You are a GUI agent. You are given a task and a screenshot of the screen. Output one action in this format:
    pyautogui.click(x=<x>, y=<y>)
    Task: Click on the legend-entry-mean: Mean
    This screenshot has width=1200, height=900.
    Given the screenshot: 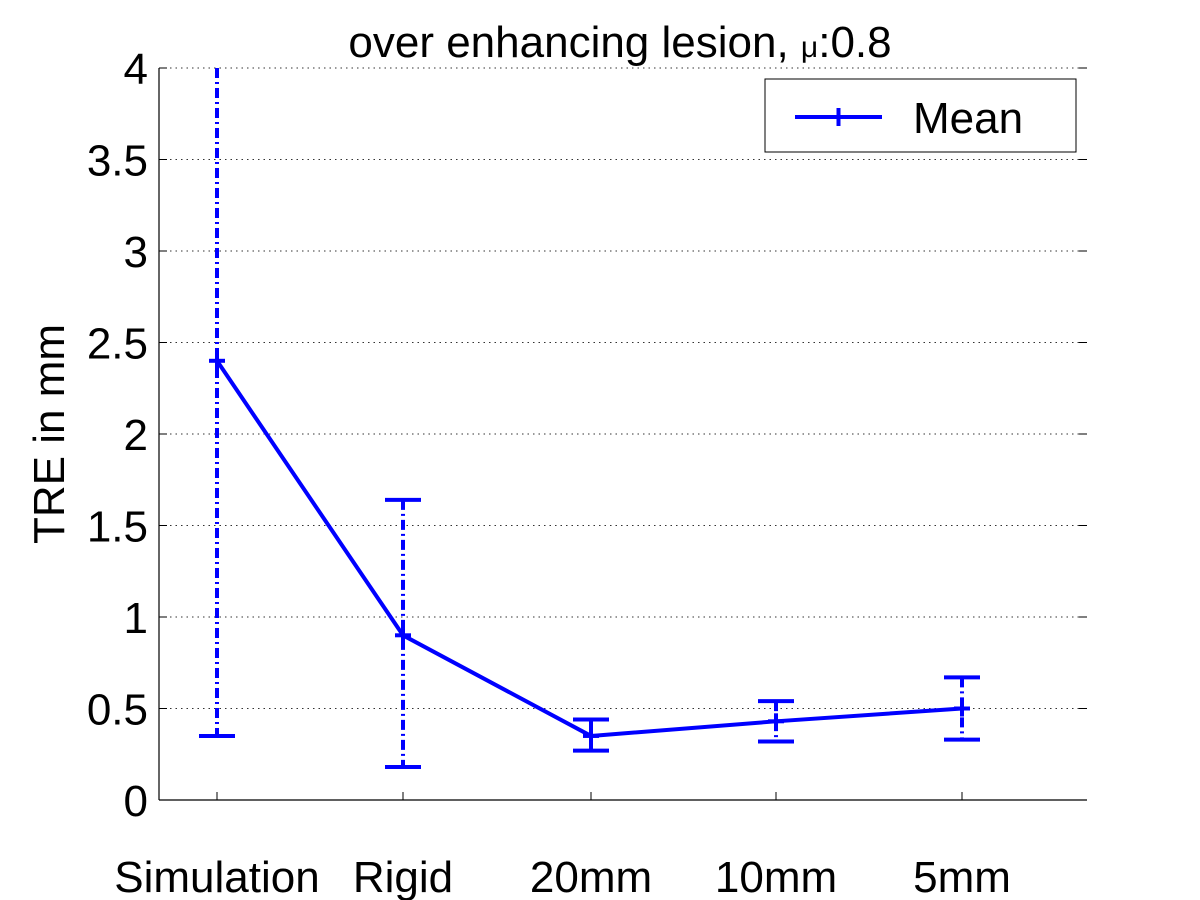 What is the action you would take?
    pyautogui.click(x=968, y=118)
    